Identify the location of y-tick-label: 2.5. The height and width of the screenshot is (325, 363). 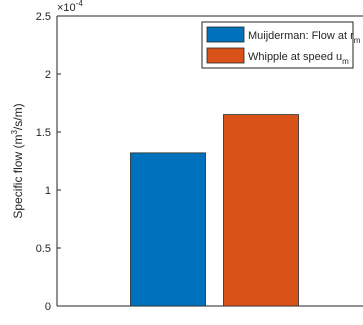
(43, 17).